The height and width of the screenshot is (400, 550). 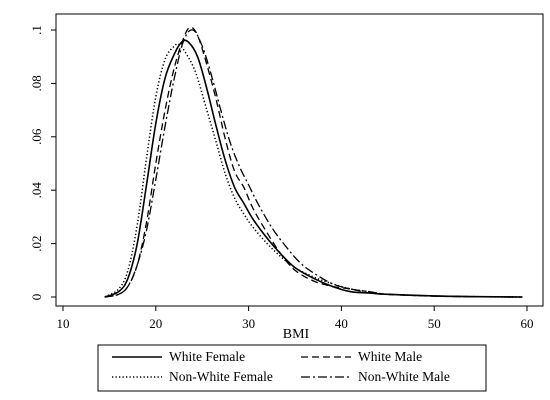 I want to click on y-tick-label: .1, so click(x=36, y=30).